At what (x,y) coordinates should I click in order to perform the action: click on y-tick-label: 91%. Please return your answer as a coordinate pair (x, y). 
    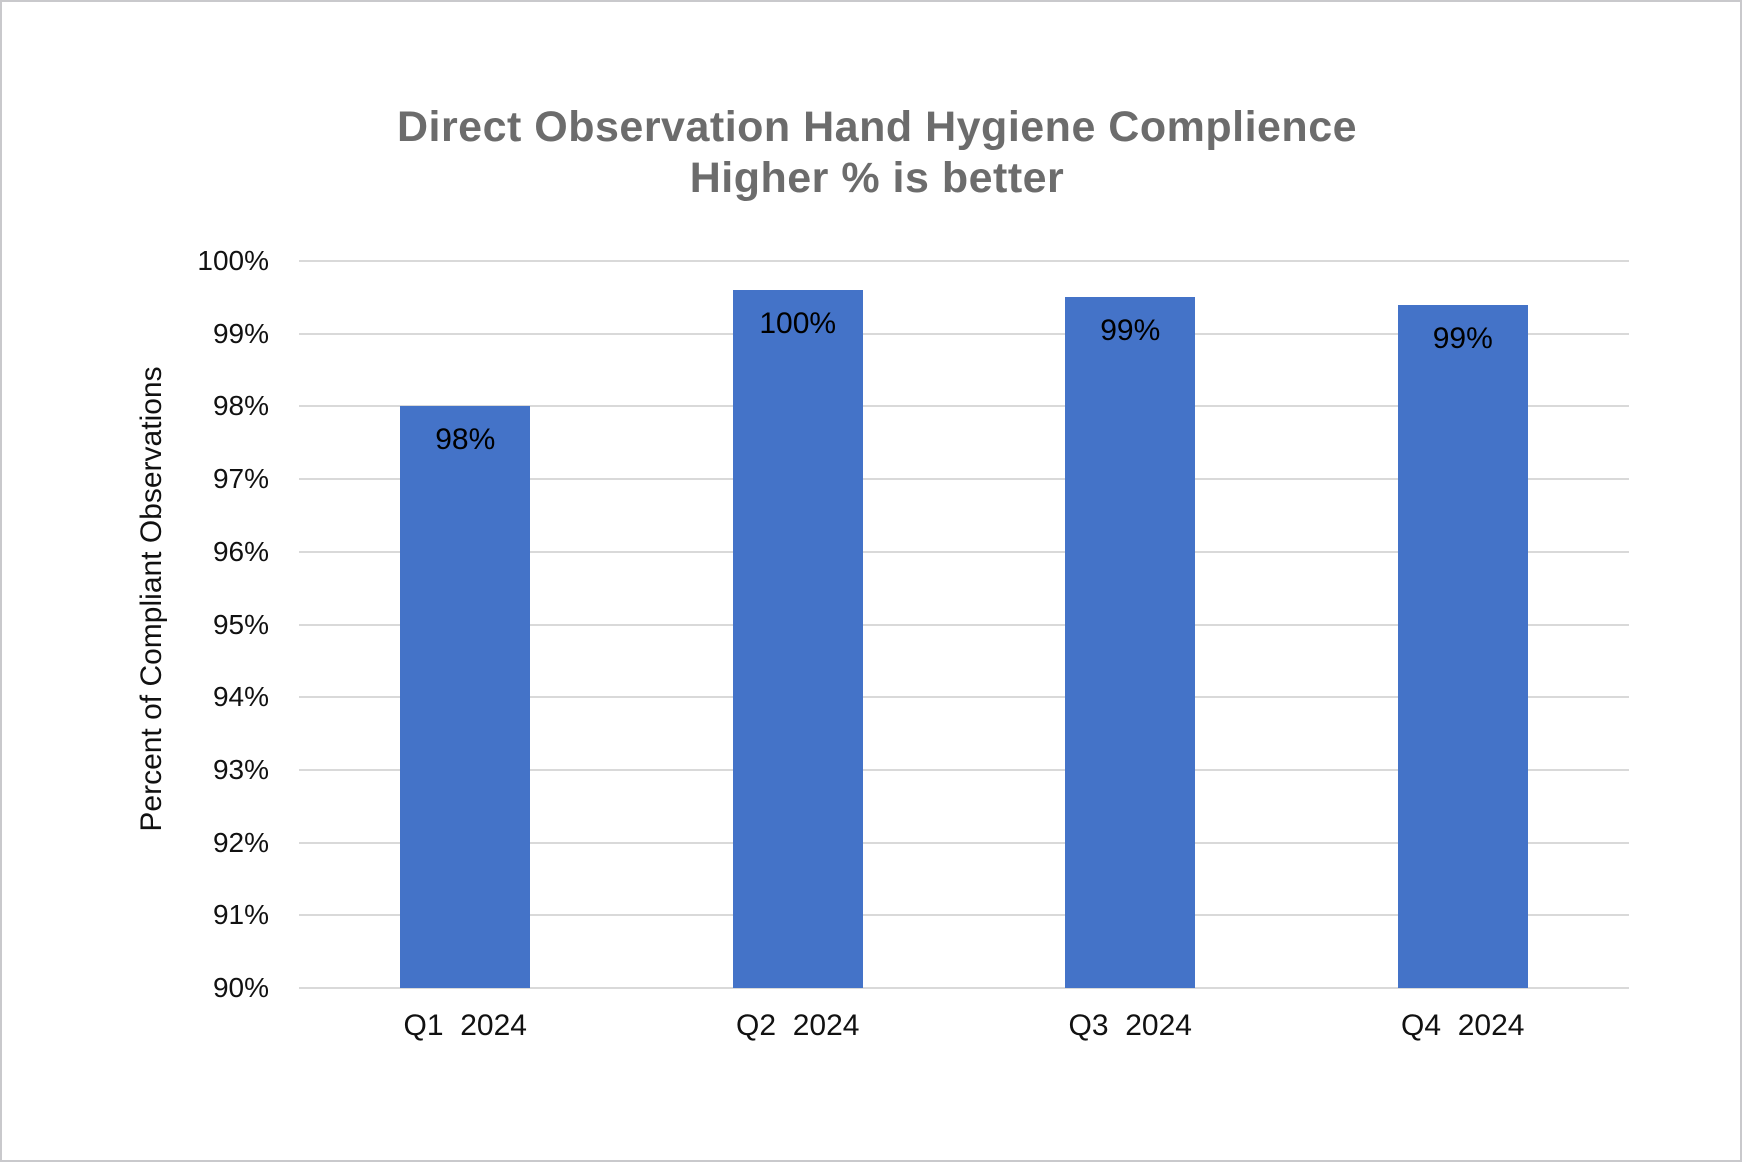
    Looking at the image, I should click on (240, 915).